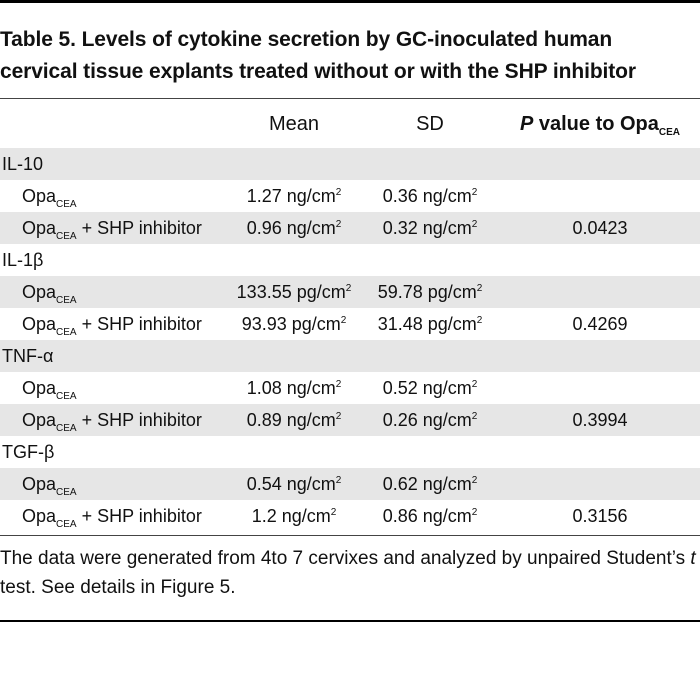 The width and height of the screenshot is (700, 678). Describe the element at coordinates (430, 420) in the screenshot. I see `sd-value: 0.26 ng/cm2` at that location.